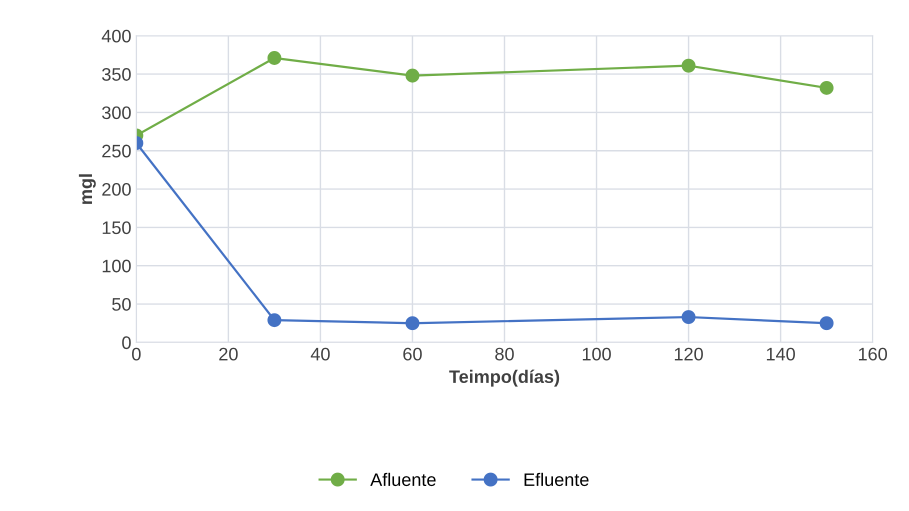 The image size is (909, 511). What do you see at coordinates (116, 36) in the screenshot?
I see `y-tick-label: 400` at bounding box center [116, 36].